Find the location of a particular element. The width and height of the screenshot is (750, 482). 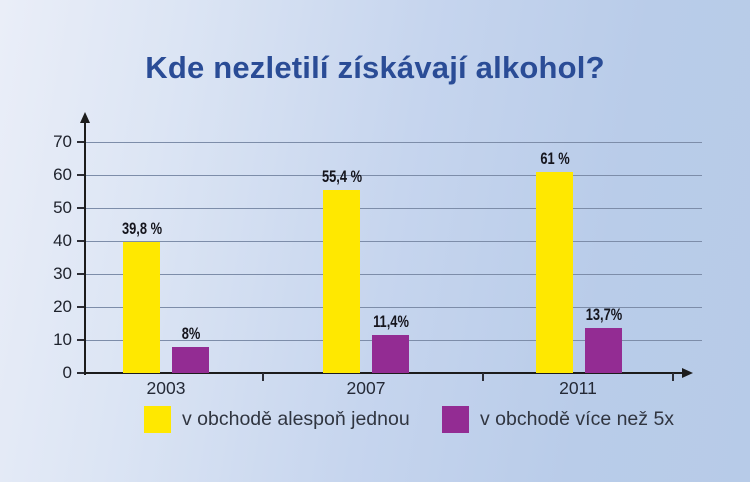

y-axis-label: 70 is located at coordinates (62, 141).